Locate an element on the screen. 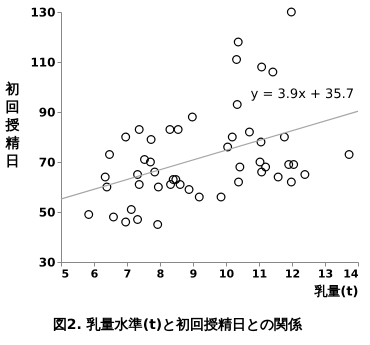 The width and height of the screenshot is (370, 345). x-tick-label: 14 is located at coordinates (351, 274).